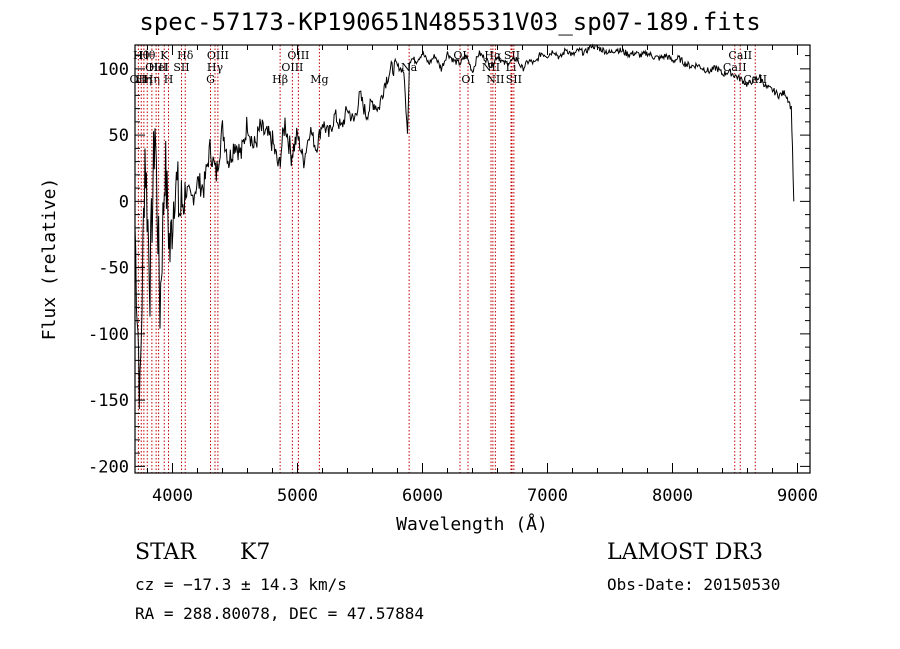 The width and height of the screenshot is (900, 649). I want to click on x-tick-label-4: 8000, so click(672, 496).